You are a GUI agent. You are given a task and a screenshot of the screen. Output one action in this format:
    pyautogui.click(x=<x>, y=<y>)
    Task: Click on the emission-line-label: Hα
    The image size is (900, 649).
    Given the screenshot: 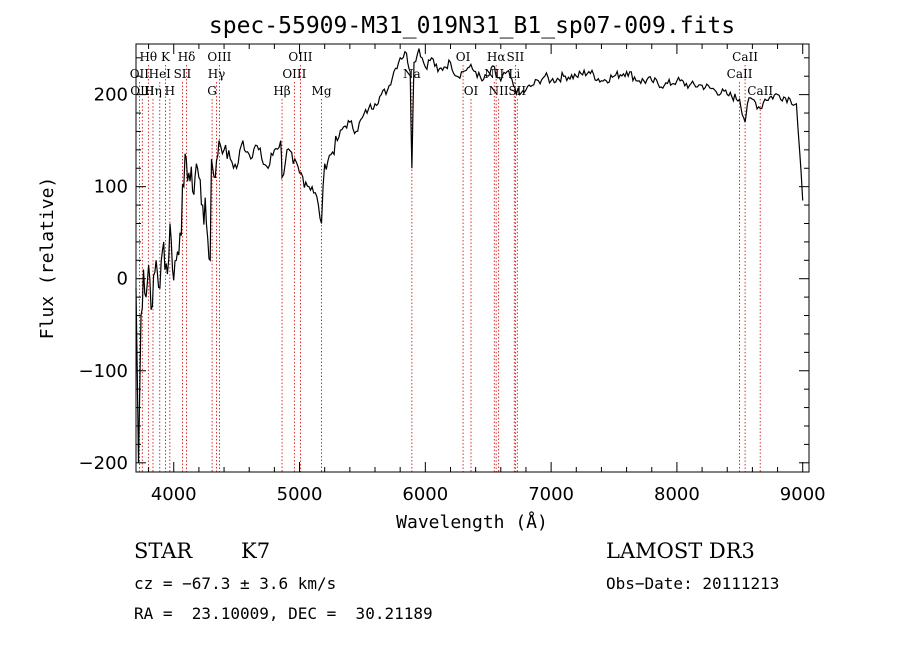 What is the action you would take?
    pyautogui.click(x=496, y=57)
    